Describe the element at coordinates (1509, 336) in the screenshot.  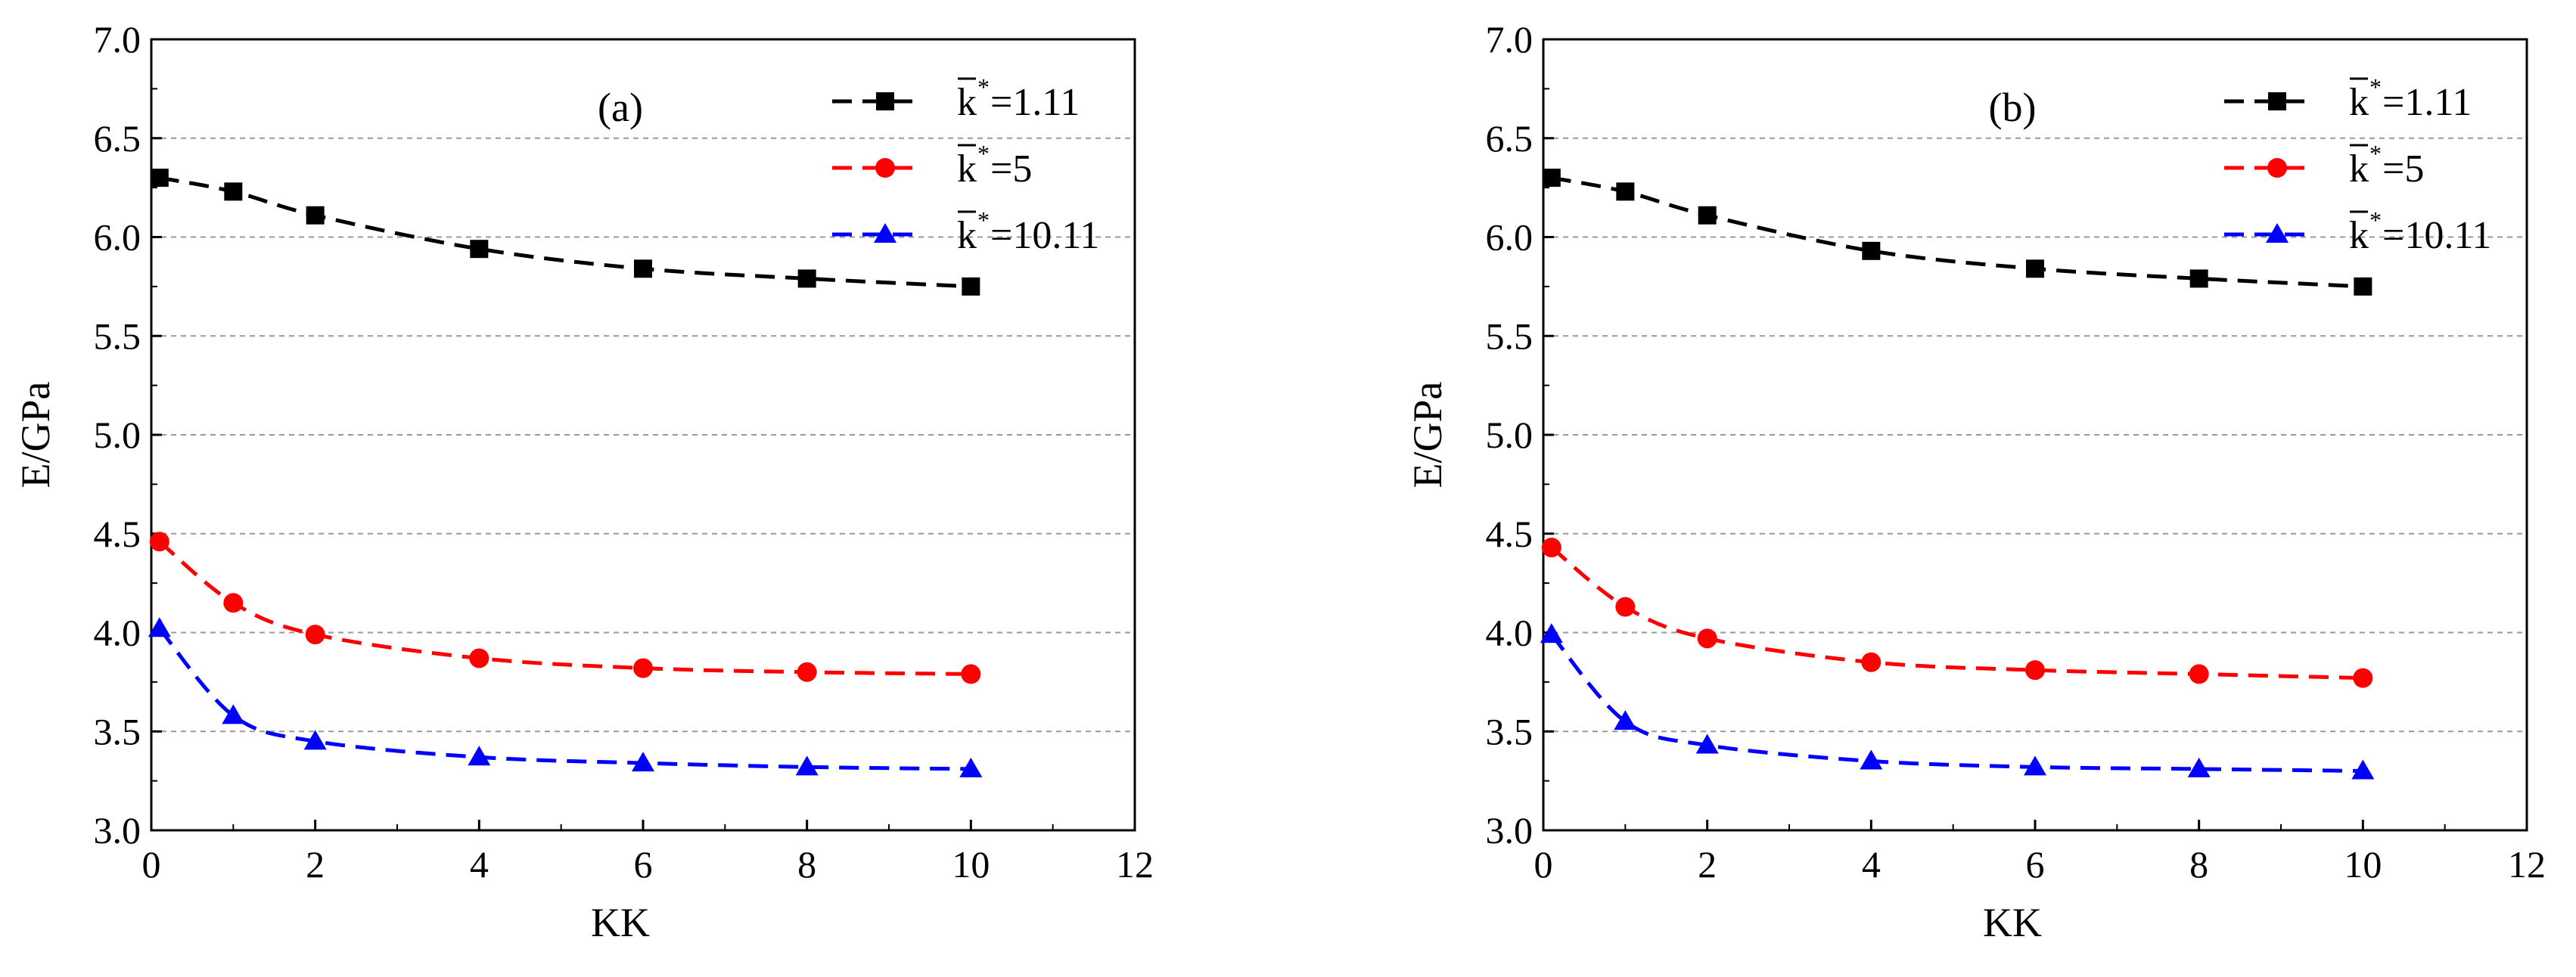
I see `y-tick-label: 5.5` at that location.